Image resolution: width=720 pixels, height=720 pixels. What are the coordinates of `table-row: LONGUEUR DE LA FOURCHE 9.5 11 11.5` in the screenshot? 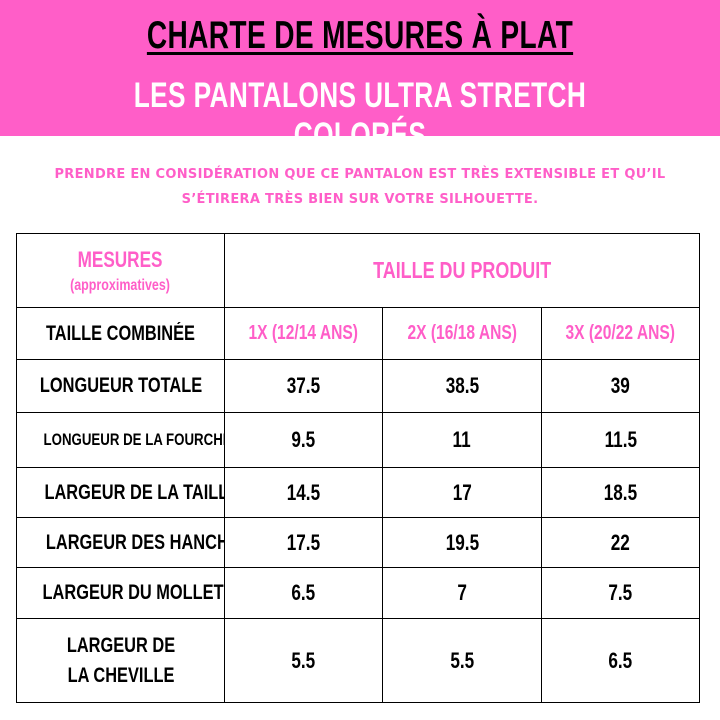 It's located at (358, 440).